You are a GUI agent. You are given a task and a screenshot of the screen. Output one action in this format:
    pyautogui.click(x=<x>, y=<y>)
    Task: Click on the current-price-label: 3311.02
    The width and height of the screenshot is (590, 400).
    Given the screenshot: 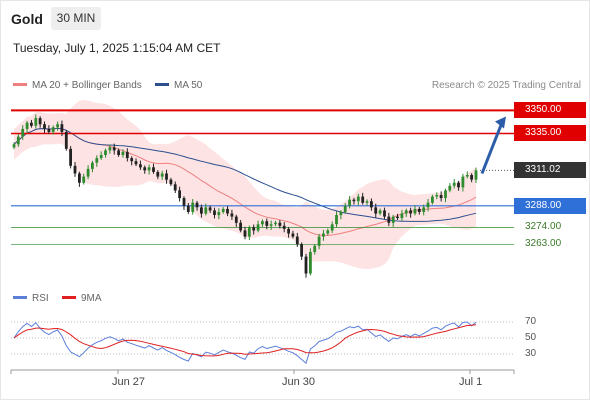 What is the action you would take?
    pyautogui.click(x=550, y=170)
    